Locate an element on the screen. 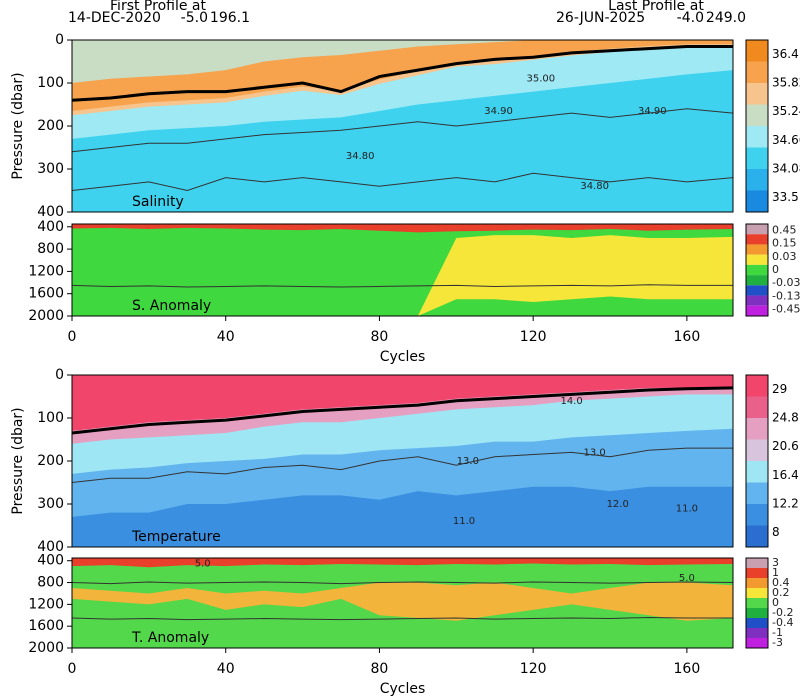 Image resolution: width=800 pixels, height=700 pixels. contour-label: 35.00 is located at coordinates (541, 79).